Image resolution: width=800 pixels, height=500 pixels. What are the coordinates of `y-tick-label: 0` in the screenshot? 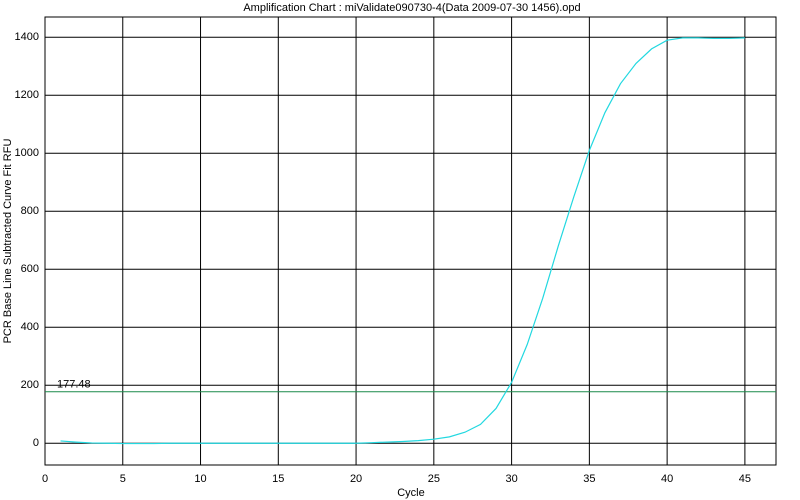 It's located at (36, 443).